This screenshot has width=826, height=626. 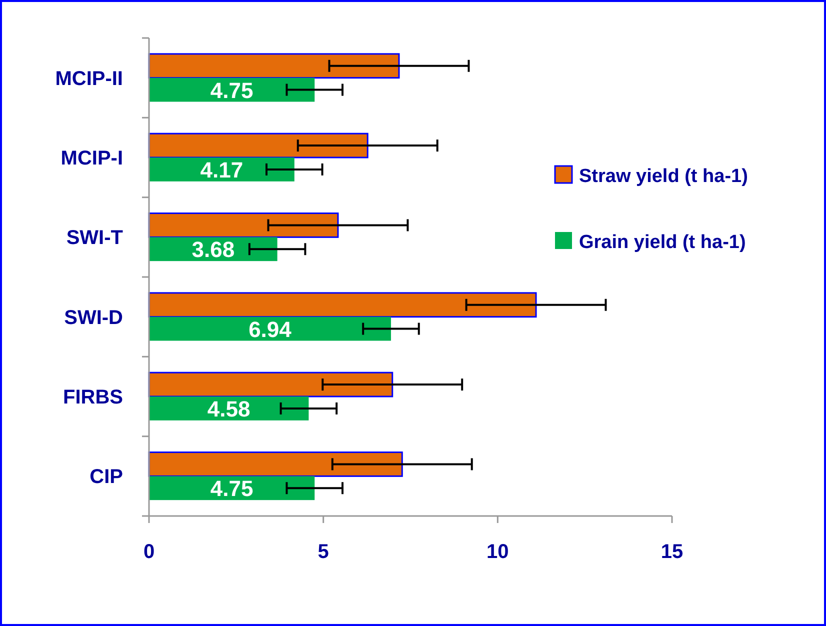 What do you see at coordinates (663, 176) in the screenshot?
I see `legend-label: Straw yield (t ha-1)` at bounding box center [663, 176].